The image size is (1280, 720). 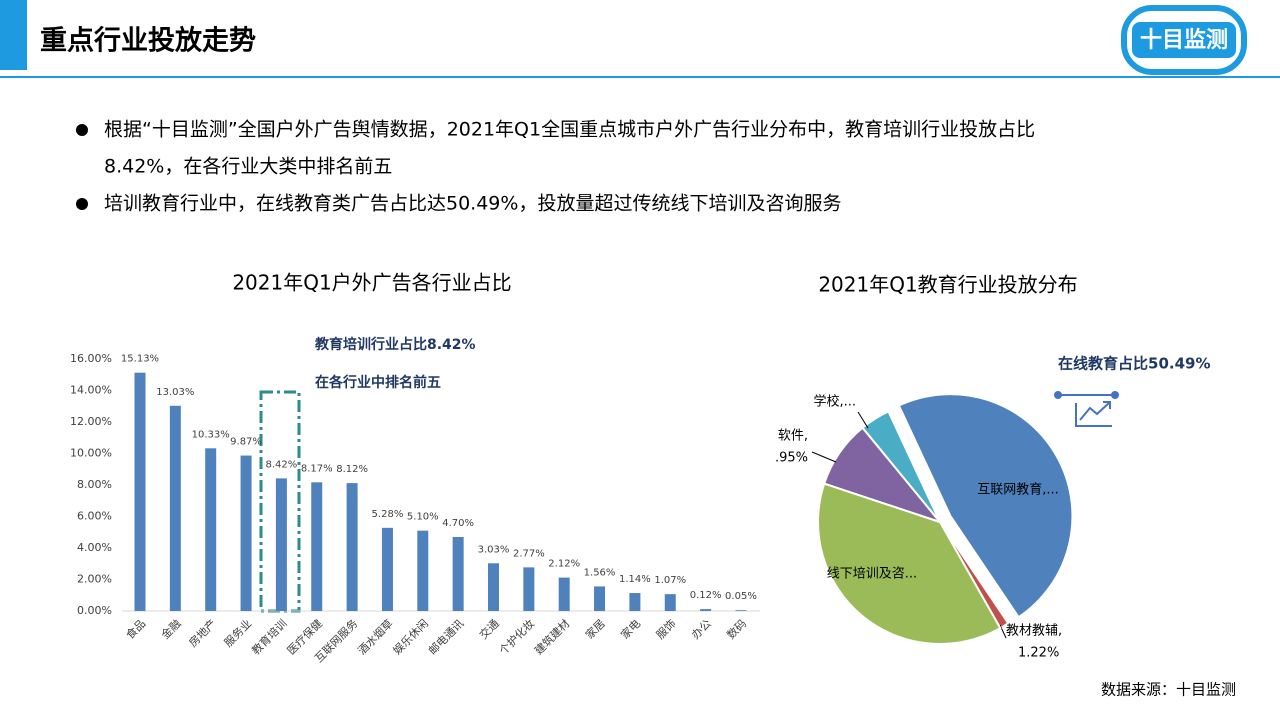 I want to click on y-tick-label: 16.00%, so click(x=91, y=358).